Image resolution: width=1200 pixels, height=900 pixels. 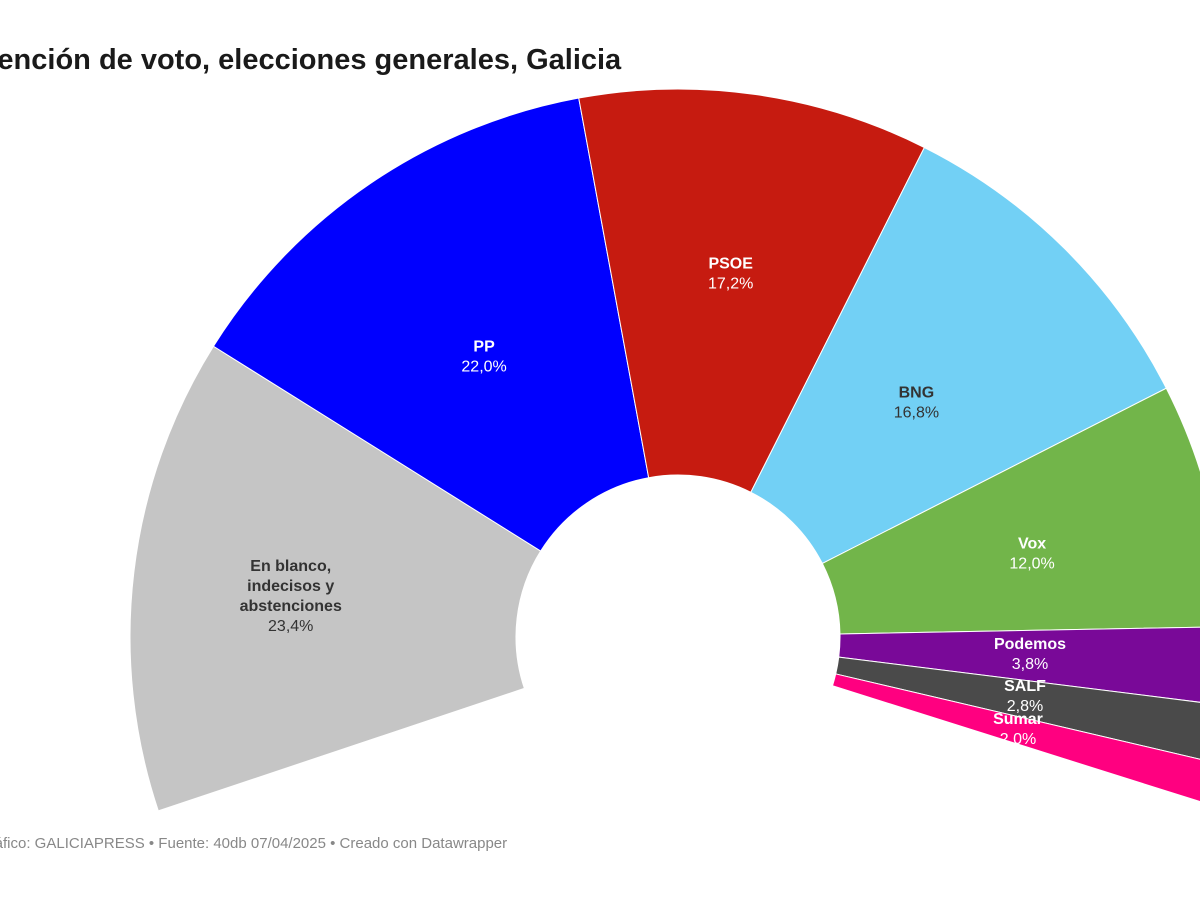 What do you see at coordinates (290, 586) in the screenshot?
I see `slice-name: indecisos y` at bounding box center [290, 586].